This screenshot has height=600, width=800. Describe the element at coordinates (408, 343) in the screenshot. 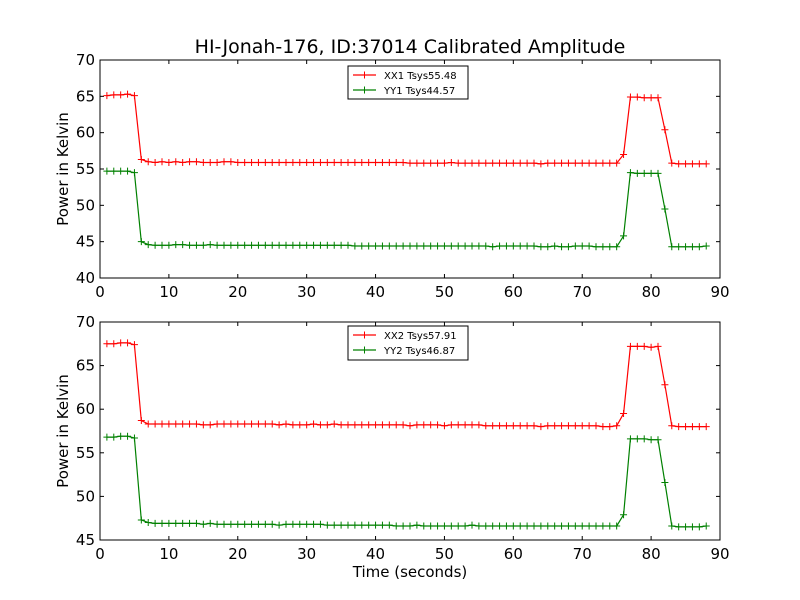

I see `legend-box` at that location.